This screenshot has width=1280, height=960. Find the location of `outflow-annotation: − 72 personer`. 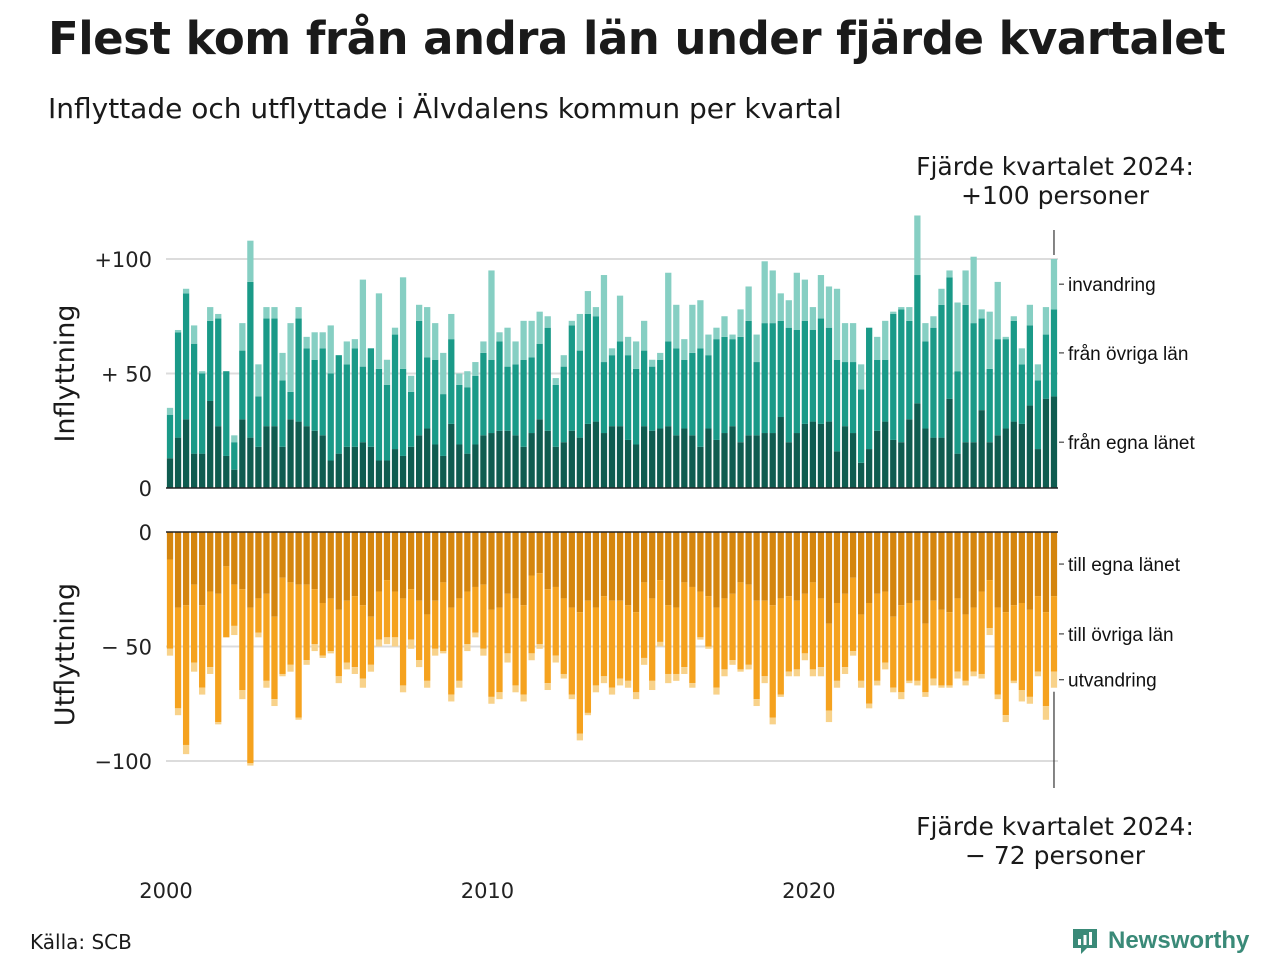

outflow-annotation: − 72 personer is located at coordinates (1055, 855).